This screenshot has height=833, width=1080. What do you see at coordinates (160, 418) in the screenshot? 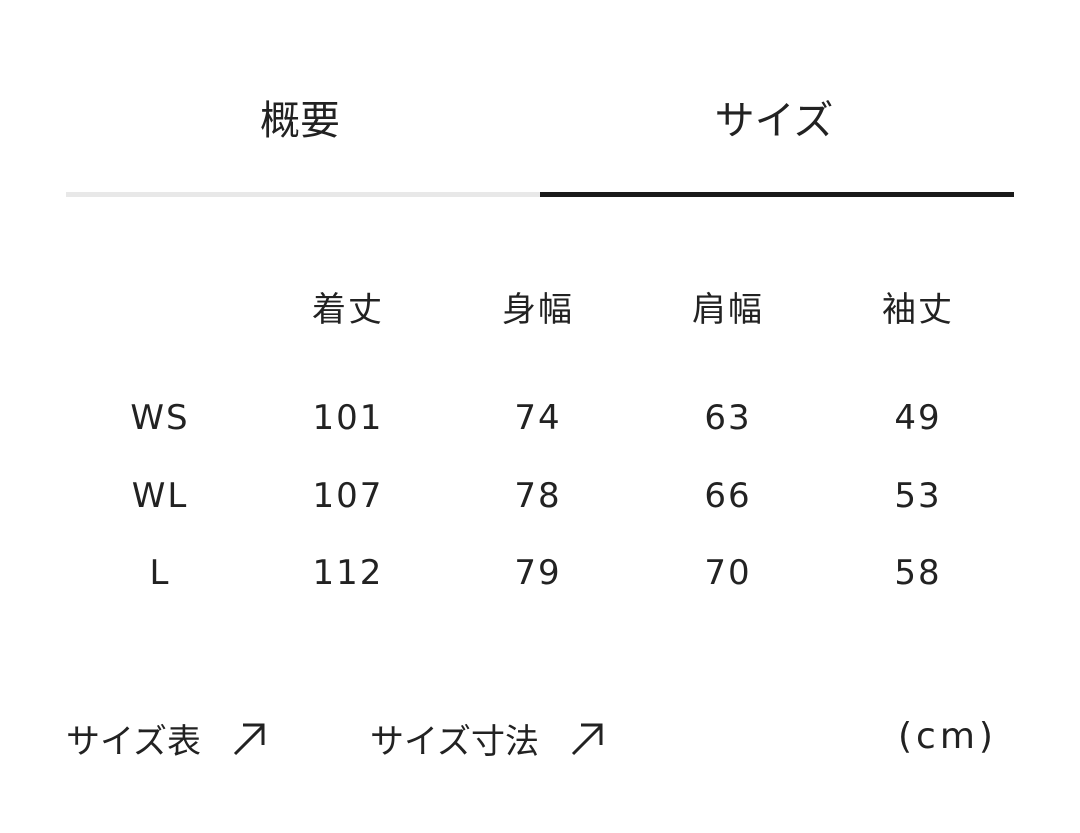
I see `row-size-label: WS` at bounding box center [160, 418].